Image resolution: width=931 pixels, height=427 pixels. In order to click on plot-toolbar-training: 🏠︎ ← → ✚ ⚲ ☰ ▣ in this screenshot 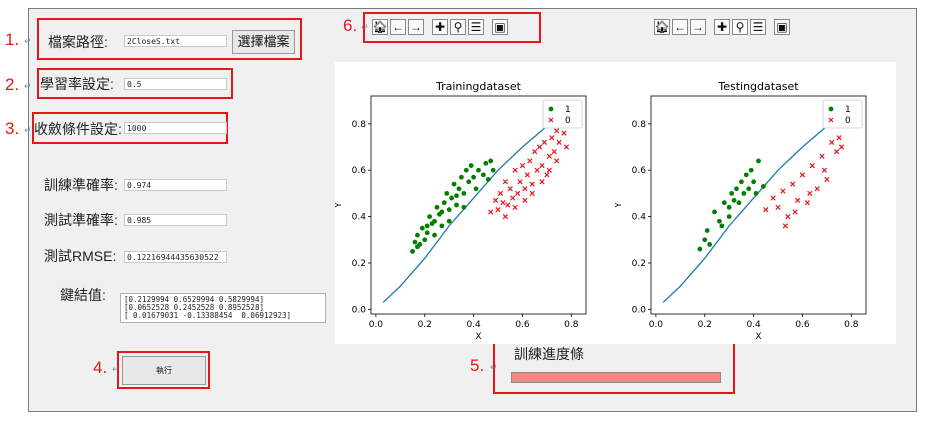, I will do `click(441, 27)`.